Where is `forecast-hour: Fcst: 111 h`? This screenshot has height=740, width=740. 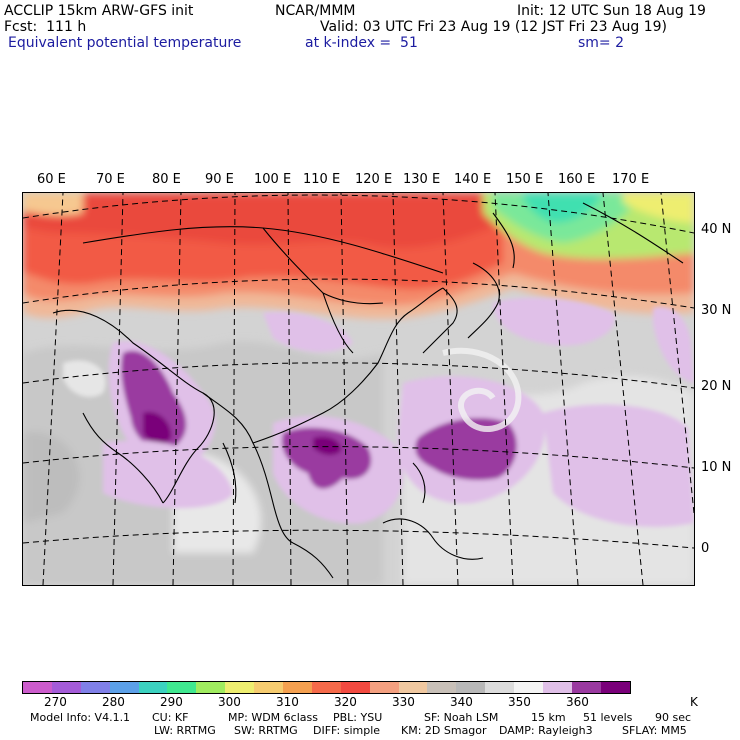 forecast-hour: Fcst: 111 h is located at coordinates (45, 27).